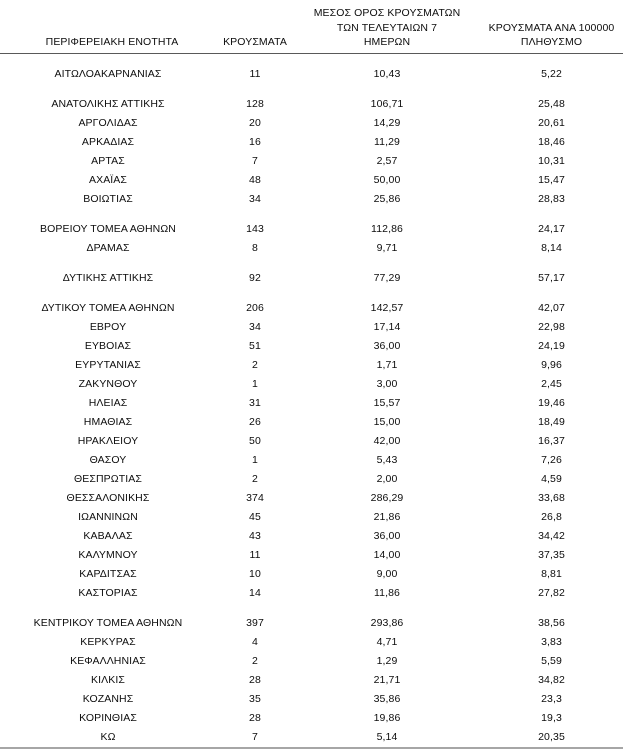  I want to click on cell-cases-per-100000: 23,3, so click(551, 698).